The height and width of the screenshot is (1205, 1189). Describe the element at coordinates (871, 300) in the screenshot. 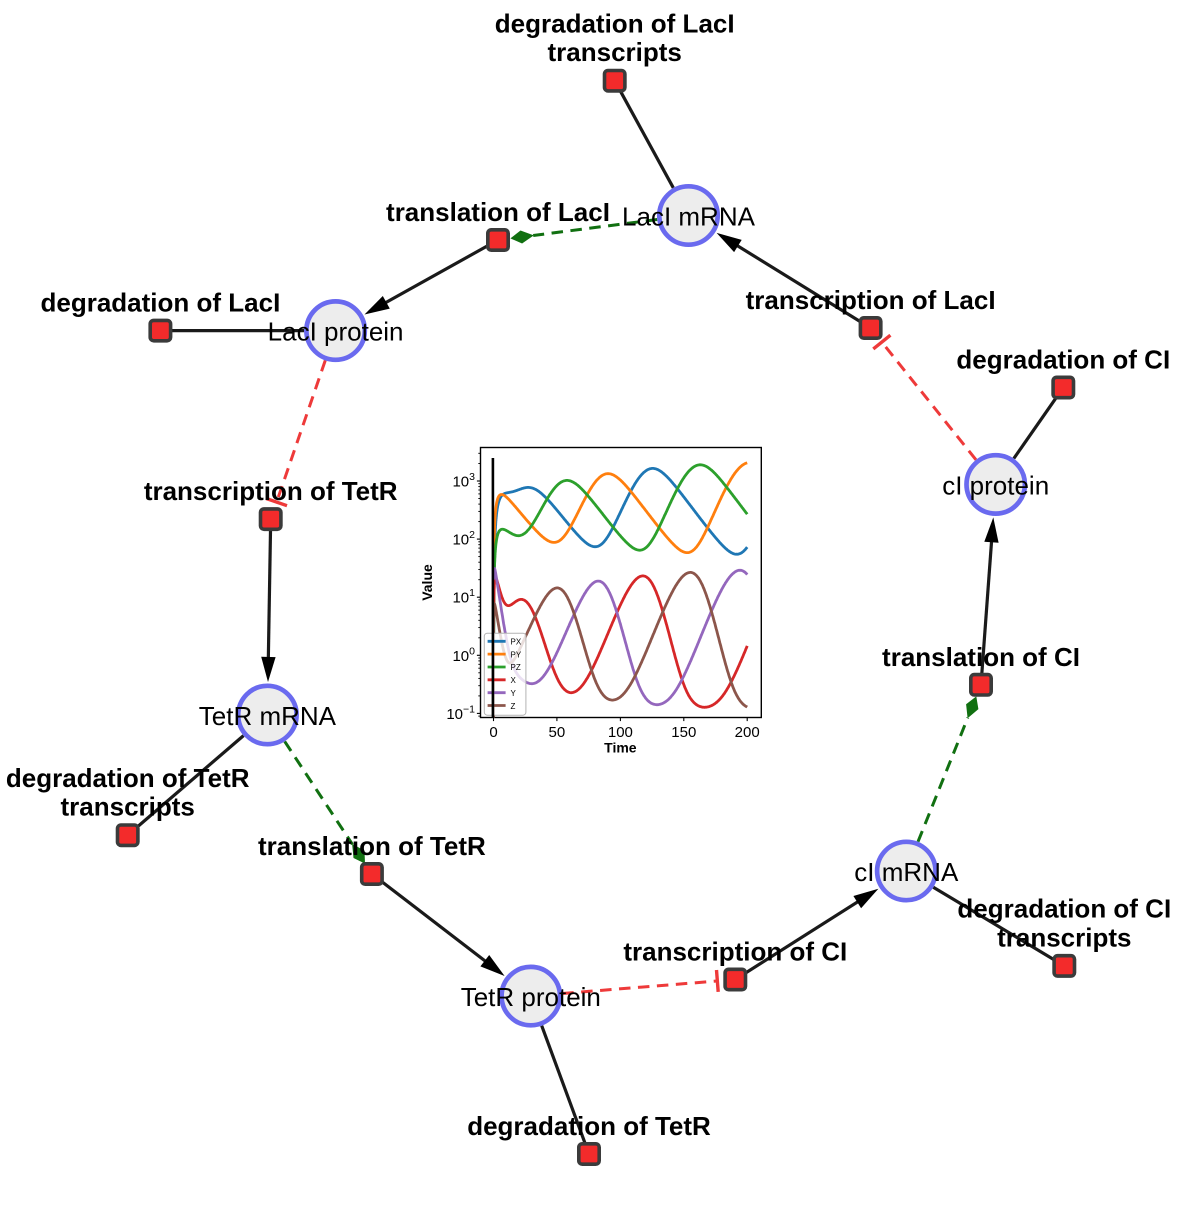

I see `svg-text: transcription of LacI` at that location.